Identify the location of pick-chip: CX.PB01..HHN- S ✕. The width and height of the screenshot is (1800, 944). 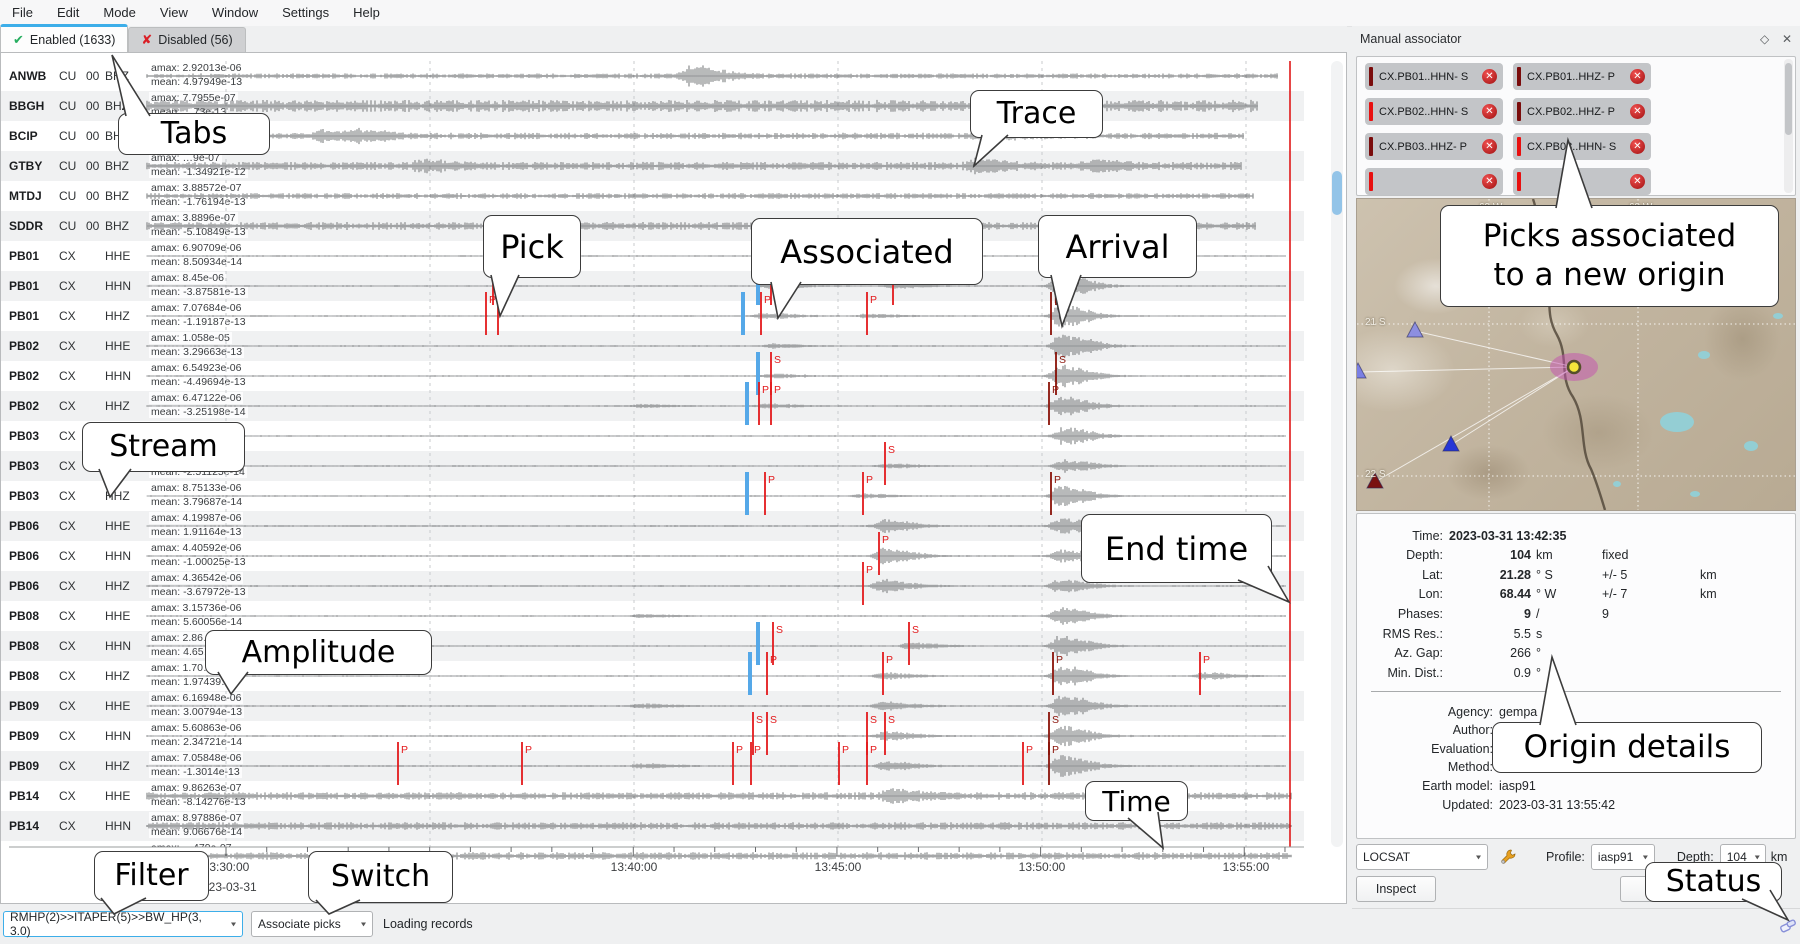
(1434, 76).